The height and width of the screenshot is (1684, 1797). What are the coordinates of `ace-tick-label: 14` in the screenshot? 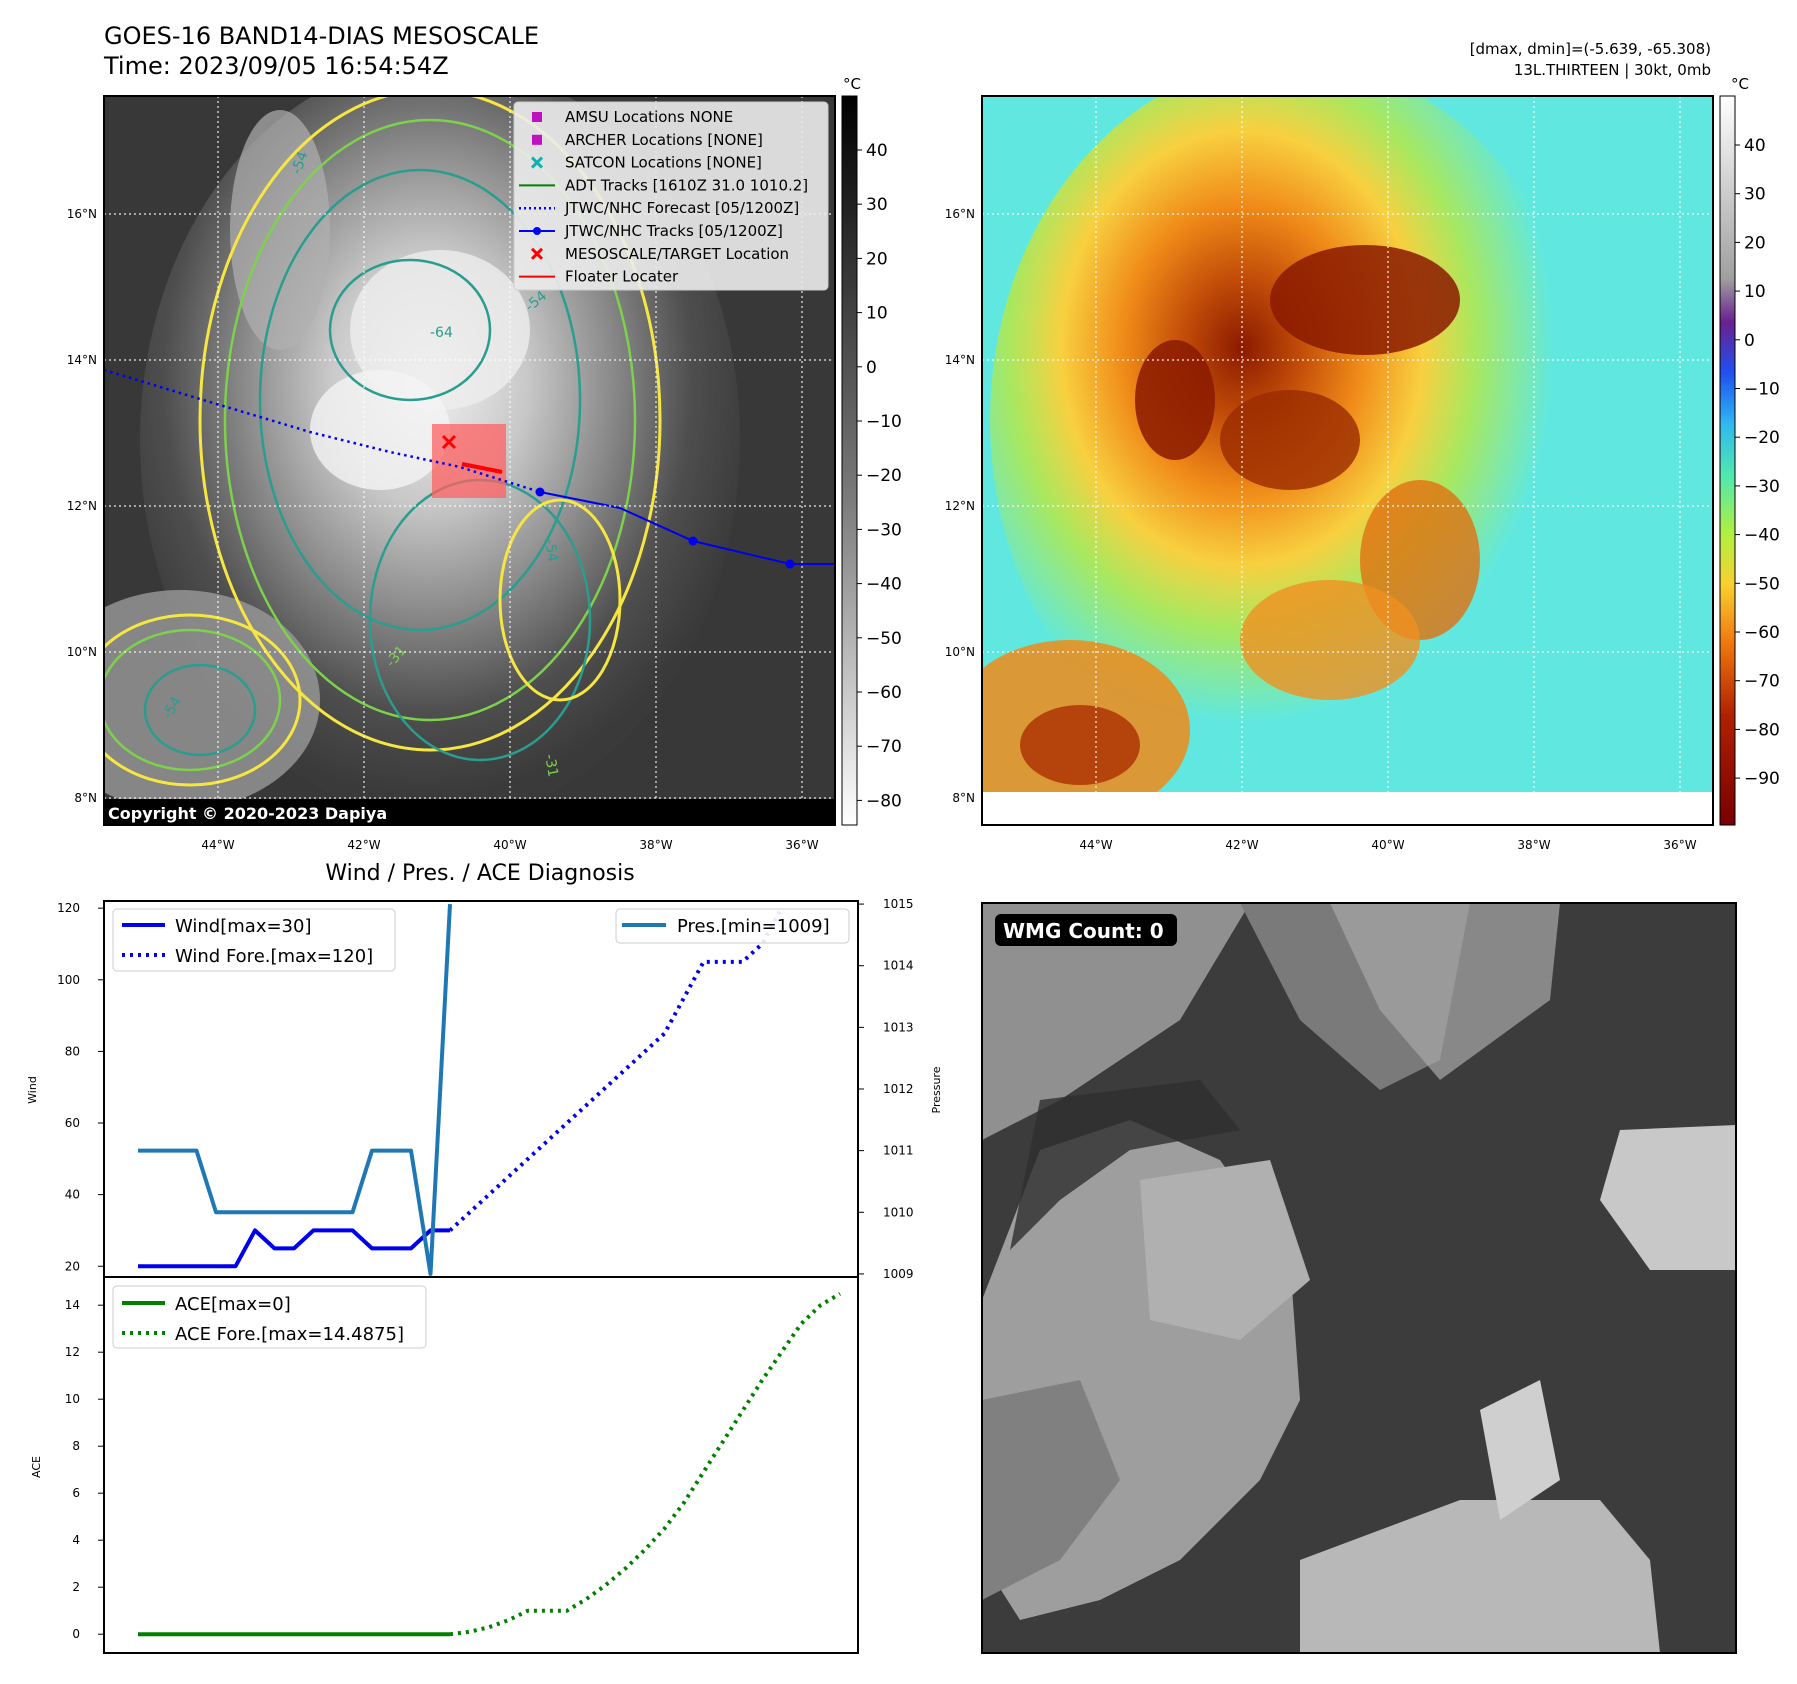 It's located at (72, 1305).